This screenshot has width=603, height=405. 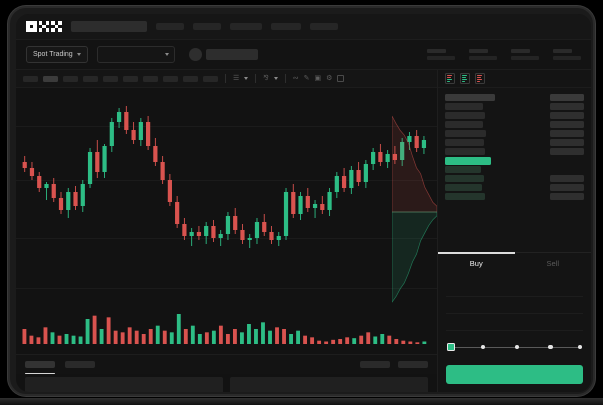 What do you see at coordinates (476, 263) in the screenshot?
I see `tab-buy: Buy` at bounding box center [476, 263].